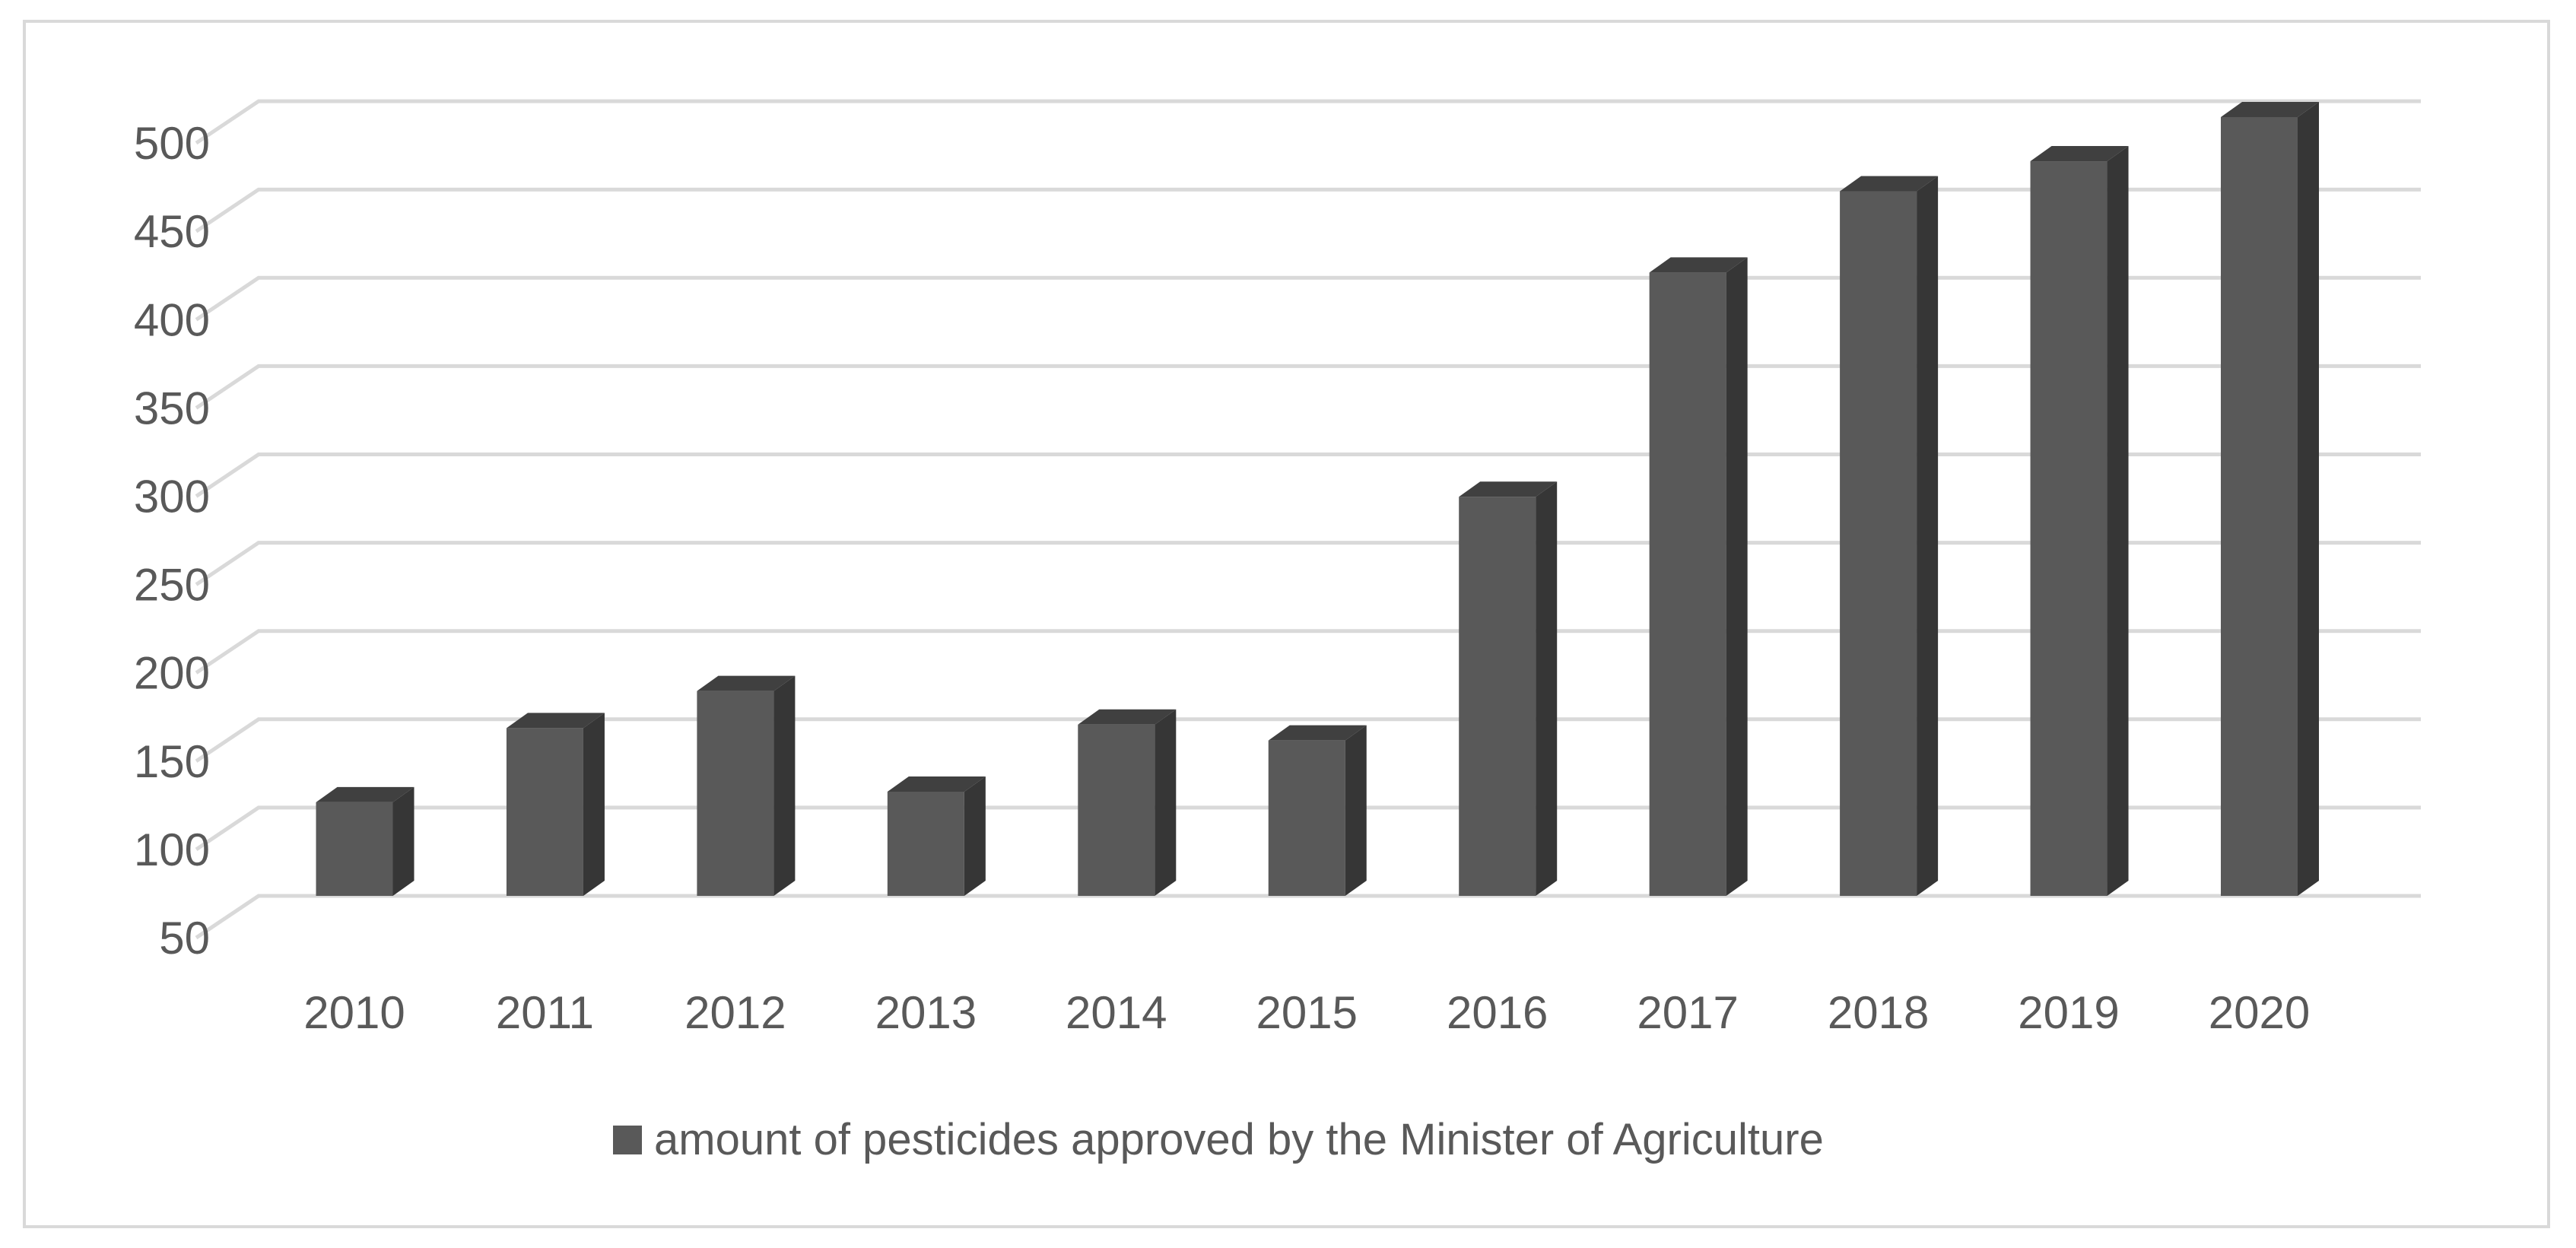 This screenshot has height=1248, width=2576. I want to click on x-tick-label: 2015, so click(1307, 1012).